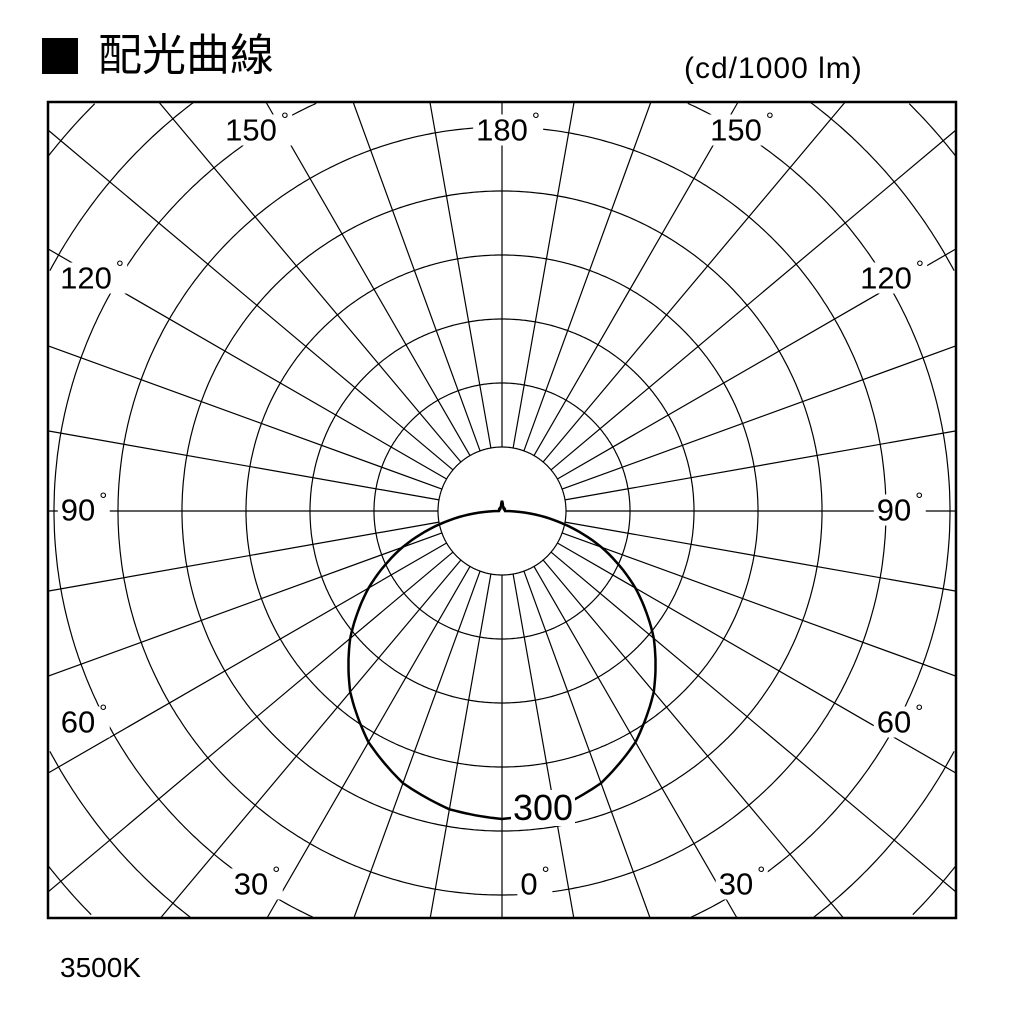 The image size is (1025, 1012). I want to click on unit-label: (cd/1000 lm), so click(773, 68).